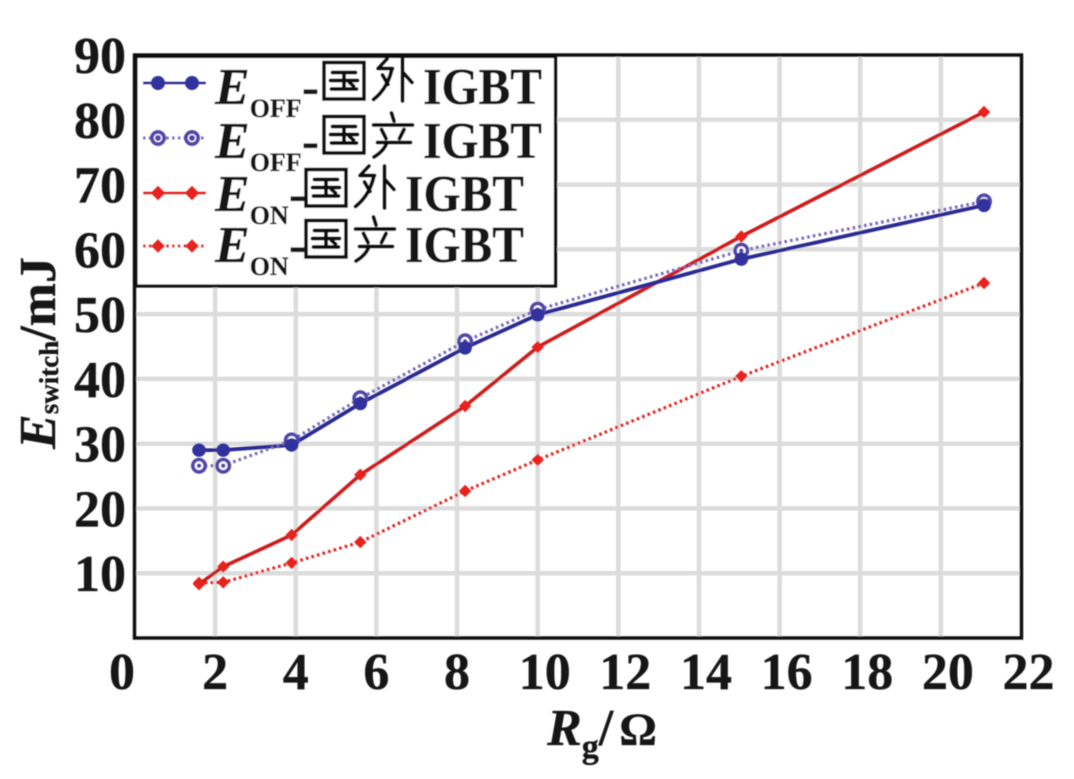 This screenshot has width=1074, height=779. I want to click on svg-text: 50, so click(100, 315).